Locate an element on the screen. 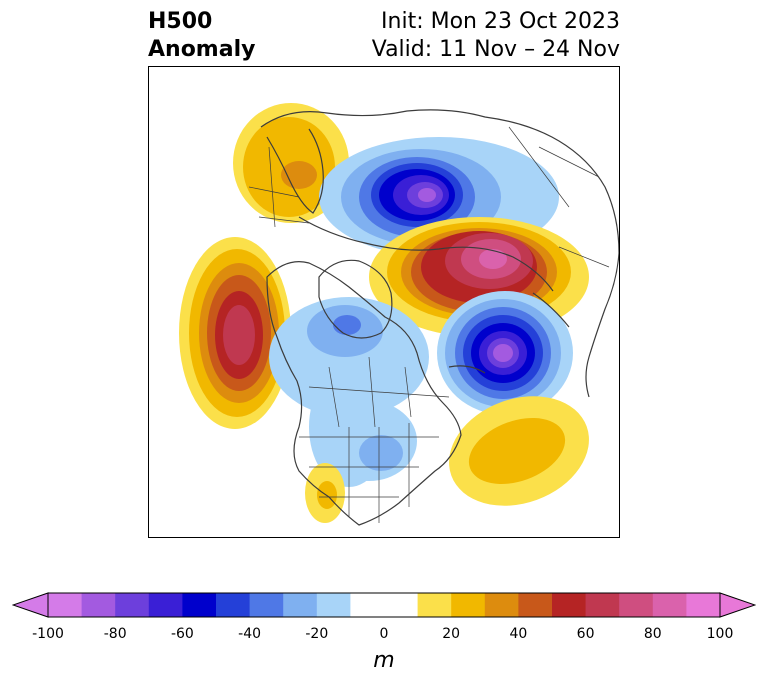 The image size is (768, 684). anomaly-north-atlantic-high is located at coordinates (235, 333).